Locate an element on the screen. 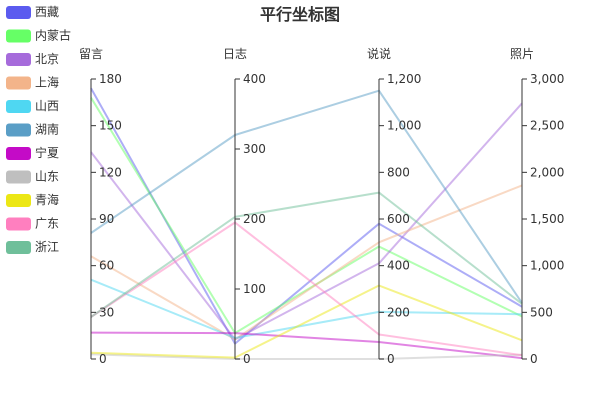  tick-label: 500 is located at coordinates (541, 312).